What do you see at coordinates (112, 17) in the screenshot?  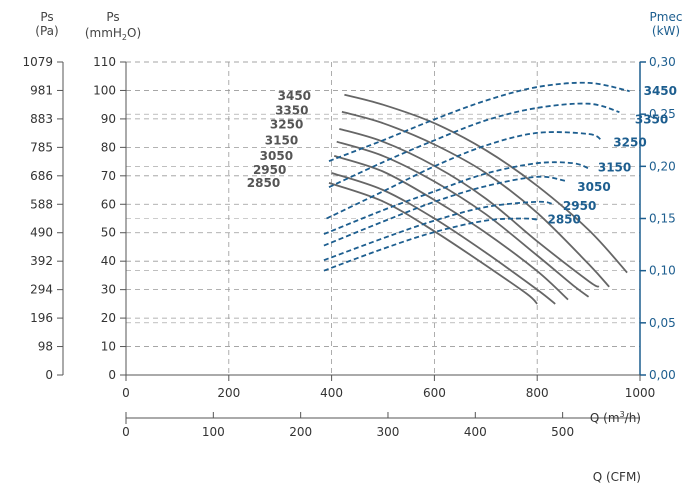 I see `left-axis-mm-label: Ps` at bounding box center [112, 17].